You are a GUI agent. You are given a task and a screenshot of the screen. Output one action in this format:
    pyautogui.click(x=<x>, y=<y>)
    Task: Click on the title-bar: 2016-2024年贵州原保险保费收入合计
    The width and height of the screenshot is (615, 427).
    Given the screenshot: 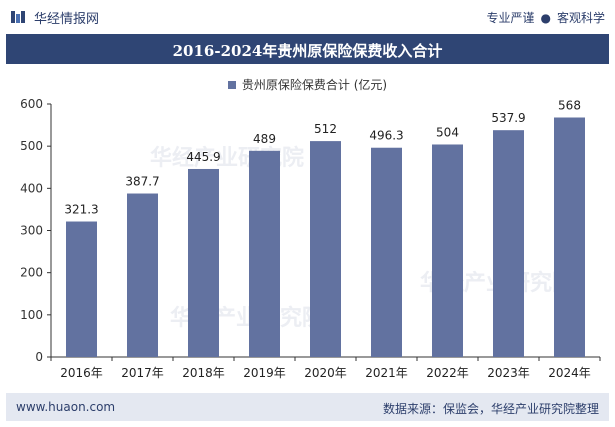 What is the action you would take?
    pyautogui.click(x=307, y=49)
    